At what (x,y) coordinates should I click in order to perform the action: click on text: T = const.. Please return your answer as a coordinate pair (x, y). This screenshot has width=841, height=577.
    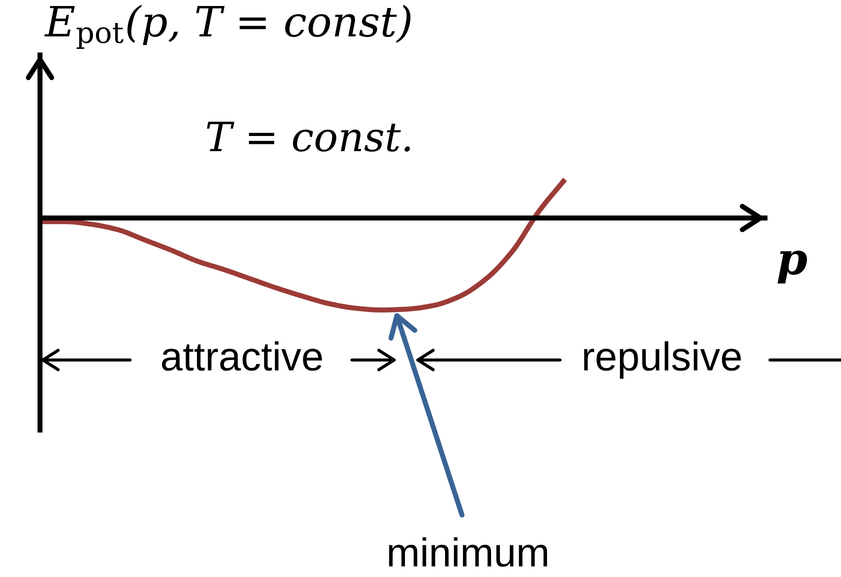
    Looking at the image, I should click on (308, 137).